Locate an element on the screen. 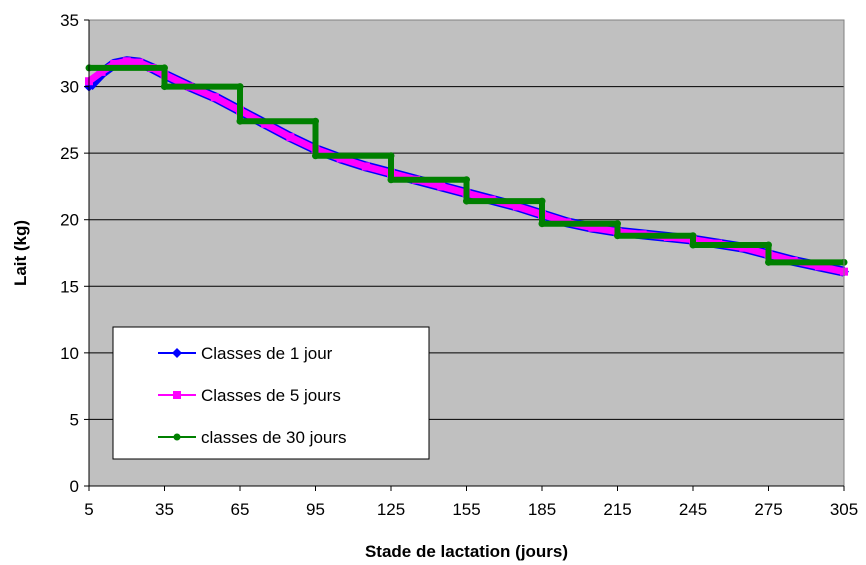  legend-label: classes de 30 jours is located at coordinates (274, 437).